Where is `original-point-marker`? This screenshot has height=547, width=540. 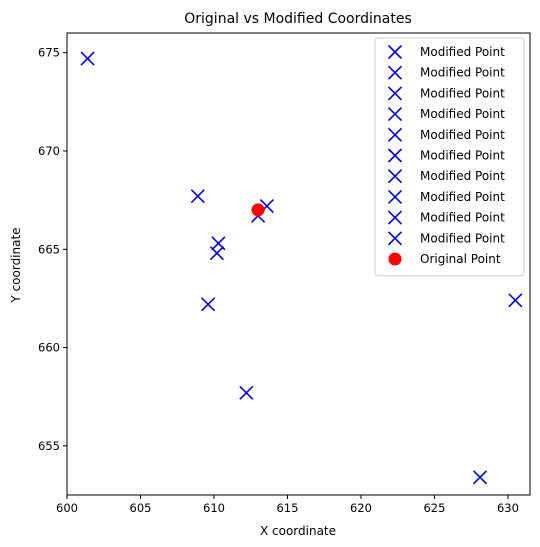
original-point-marker is located at coordinates (258, 210).